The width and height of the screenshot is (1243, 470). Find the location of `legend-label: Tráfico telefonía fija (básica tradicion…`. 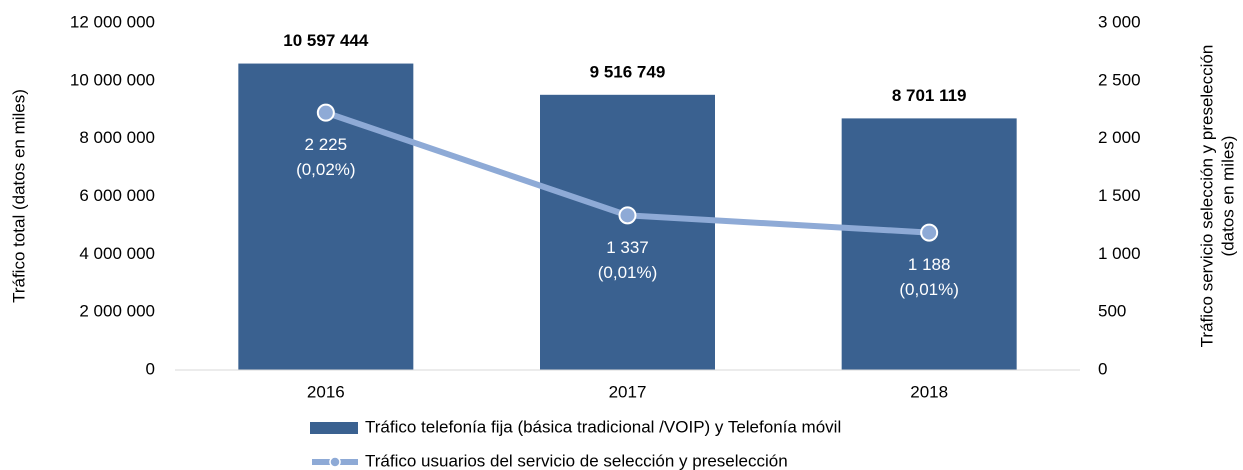

legend-label: Tráfico telefonía fija (básica tradicion… is located at coordinates (603, 426).